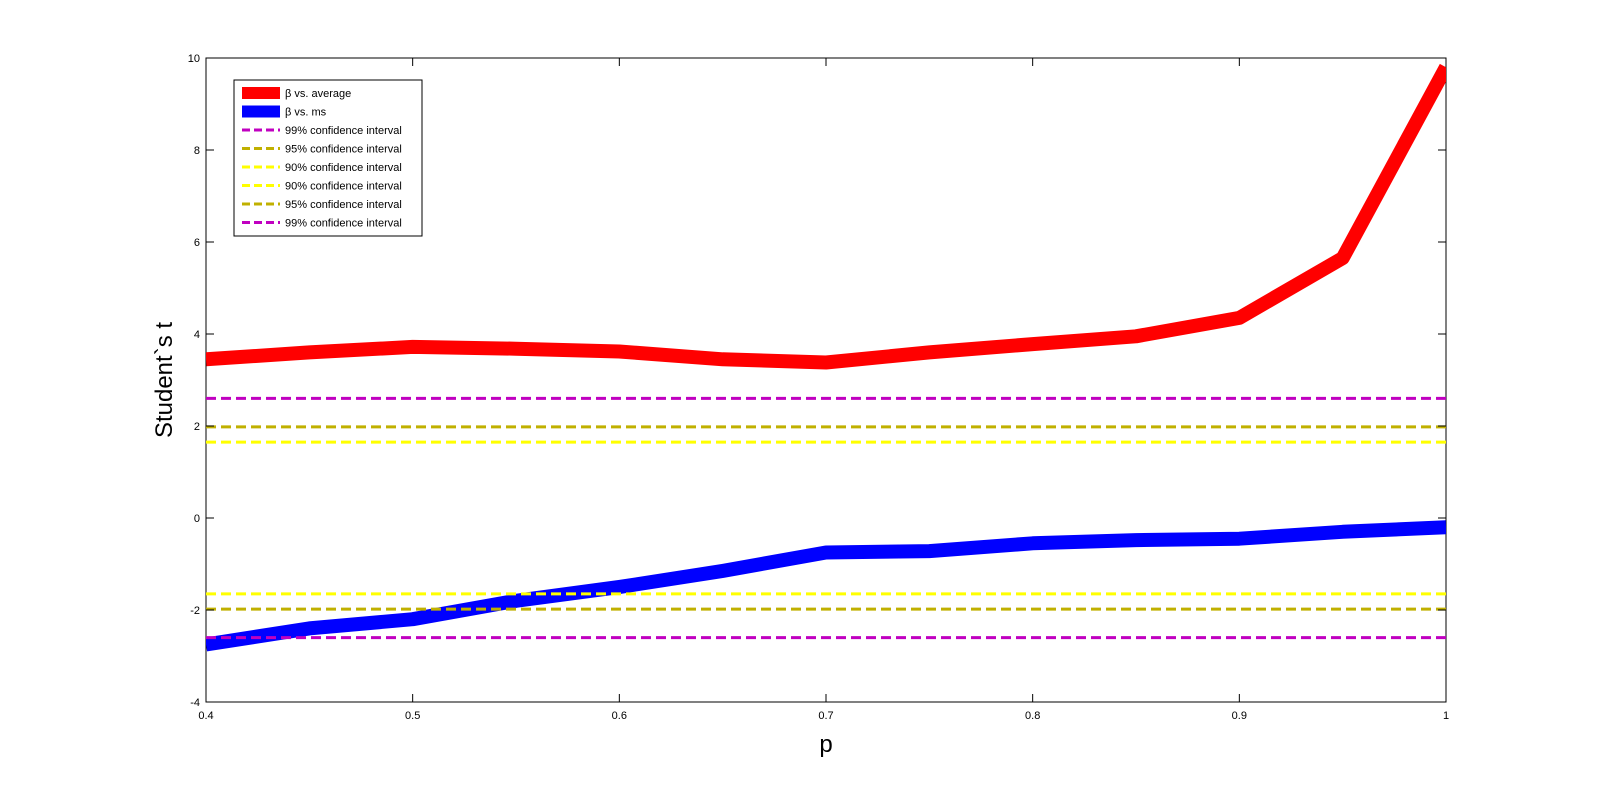  Describe the element at coordinates (205, 716) in the screenshot. I see `x-tick-label: 0.4` at that location.